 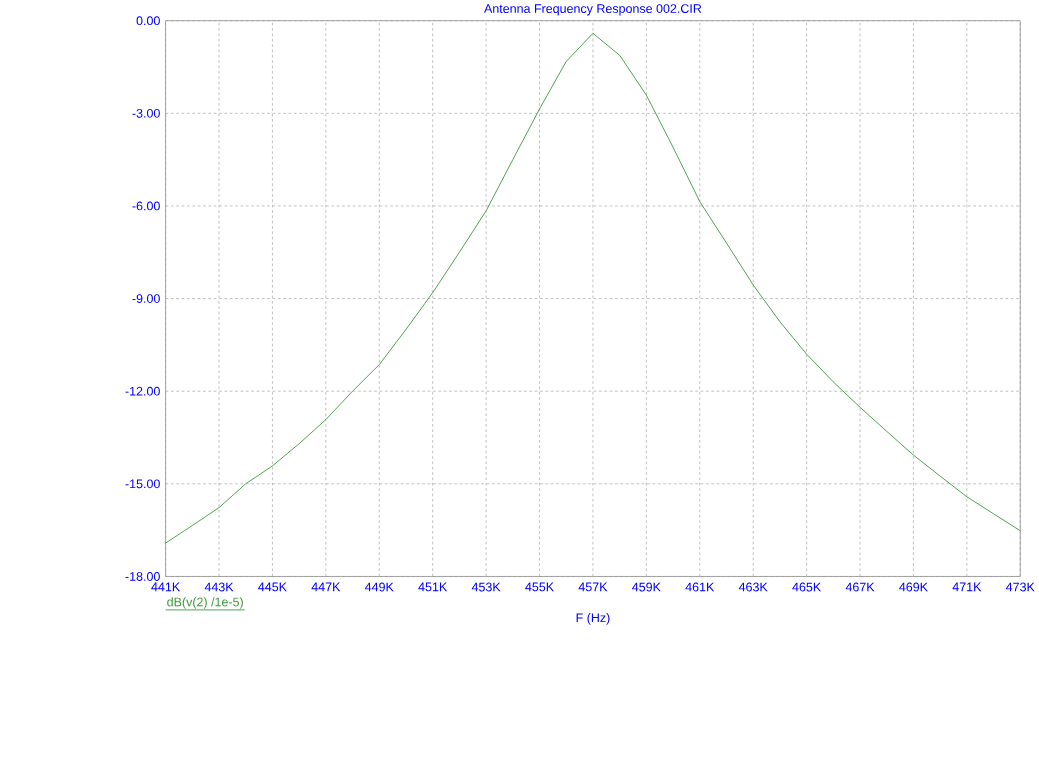 I want to click on x-tick-label: 443K, so click(x=219, y=587).